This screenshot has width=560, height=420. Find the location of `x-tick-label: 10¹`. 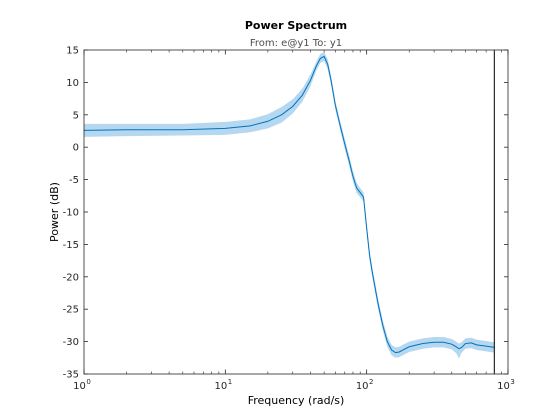

x-tick-label: 10¹ is located at coordinates (223, 385).